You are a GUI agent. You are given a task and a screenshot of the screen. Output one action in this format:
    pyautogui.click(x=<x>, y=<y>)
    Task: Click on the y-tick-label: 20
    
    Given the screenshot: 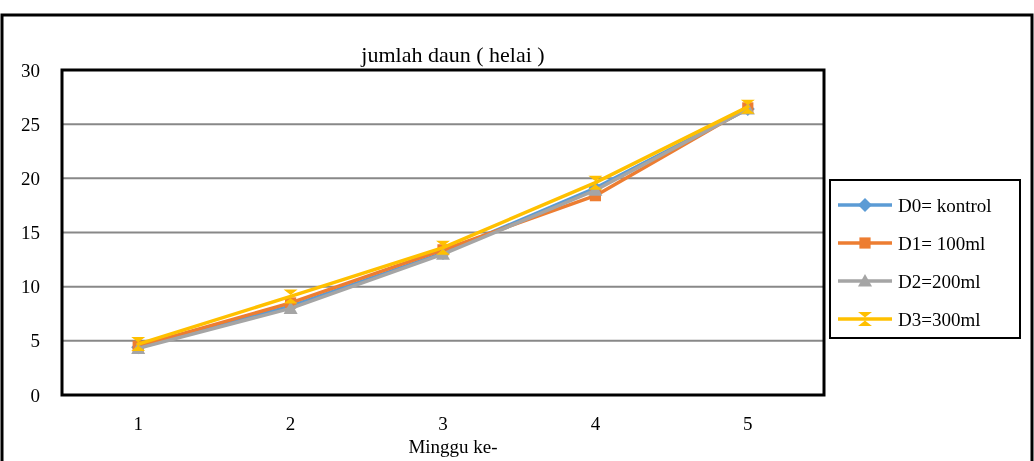 What is the action you would take?
    pyautogui.click(x=30, y=178)
    